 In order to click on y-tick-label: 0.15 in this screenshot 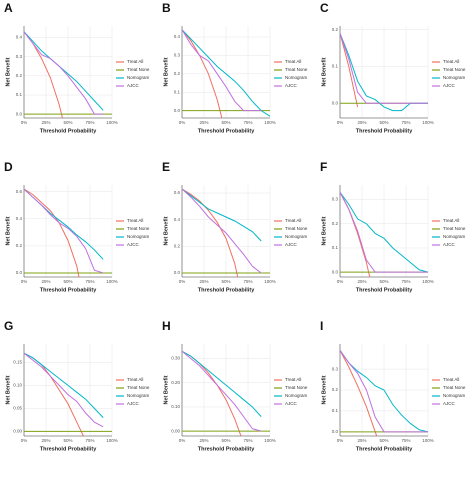, I will do `click(17, 362)`.